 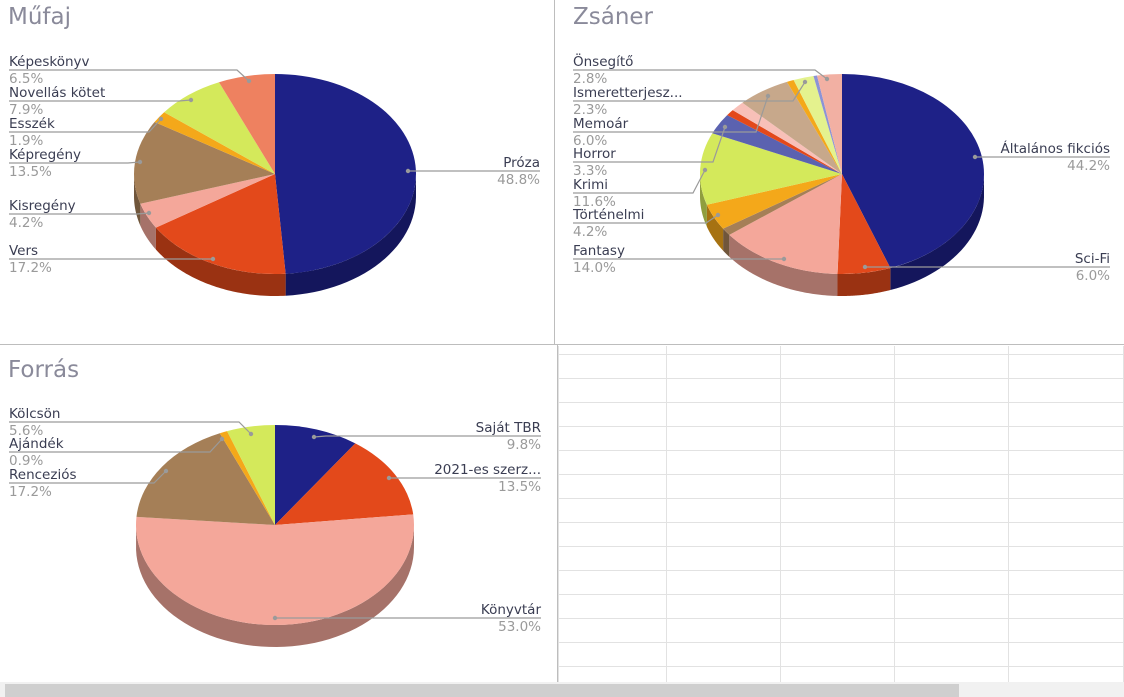 I want to click on slice-value-label: 14.0%, so click(x=594, y=268).